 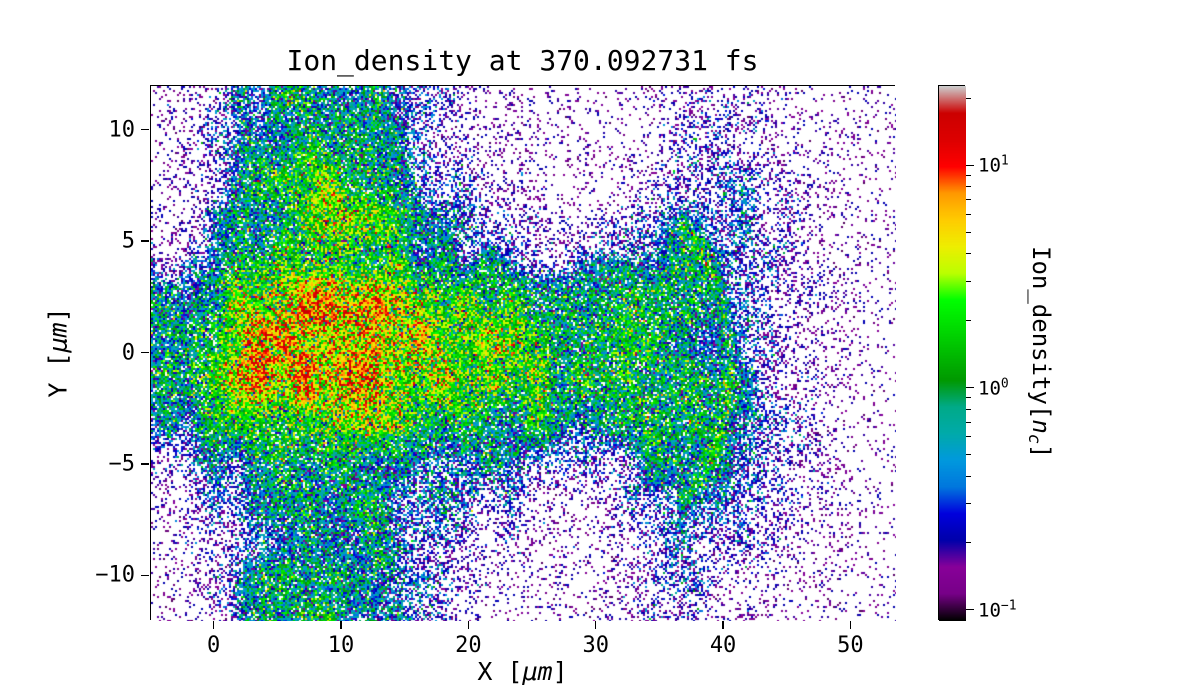 I want to click on colorbar, so click(x=952, y=353).